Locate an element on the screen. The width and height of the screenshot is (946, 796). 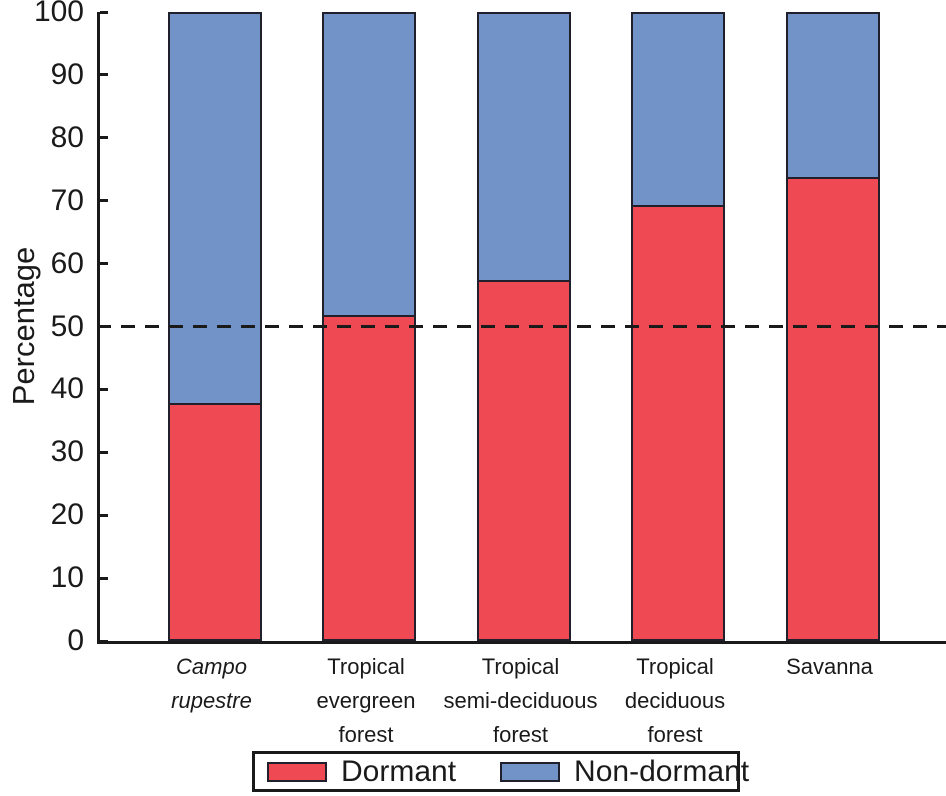
legend: Dormant Non-dormant is located at coordinates (500, 771).